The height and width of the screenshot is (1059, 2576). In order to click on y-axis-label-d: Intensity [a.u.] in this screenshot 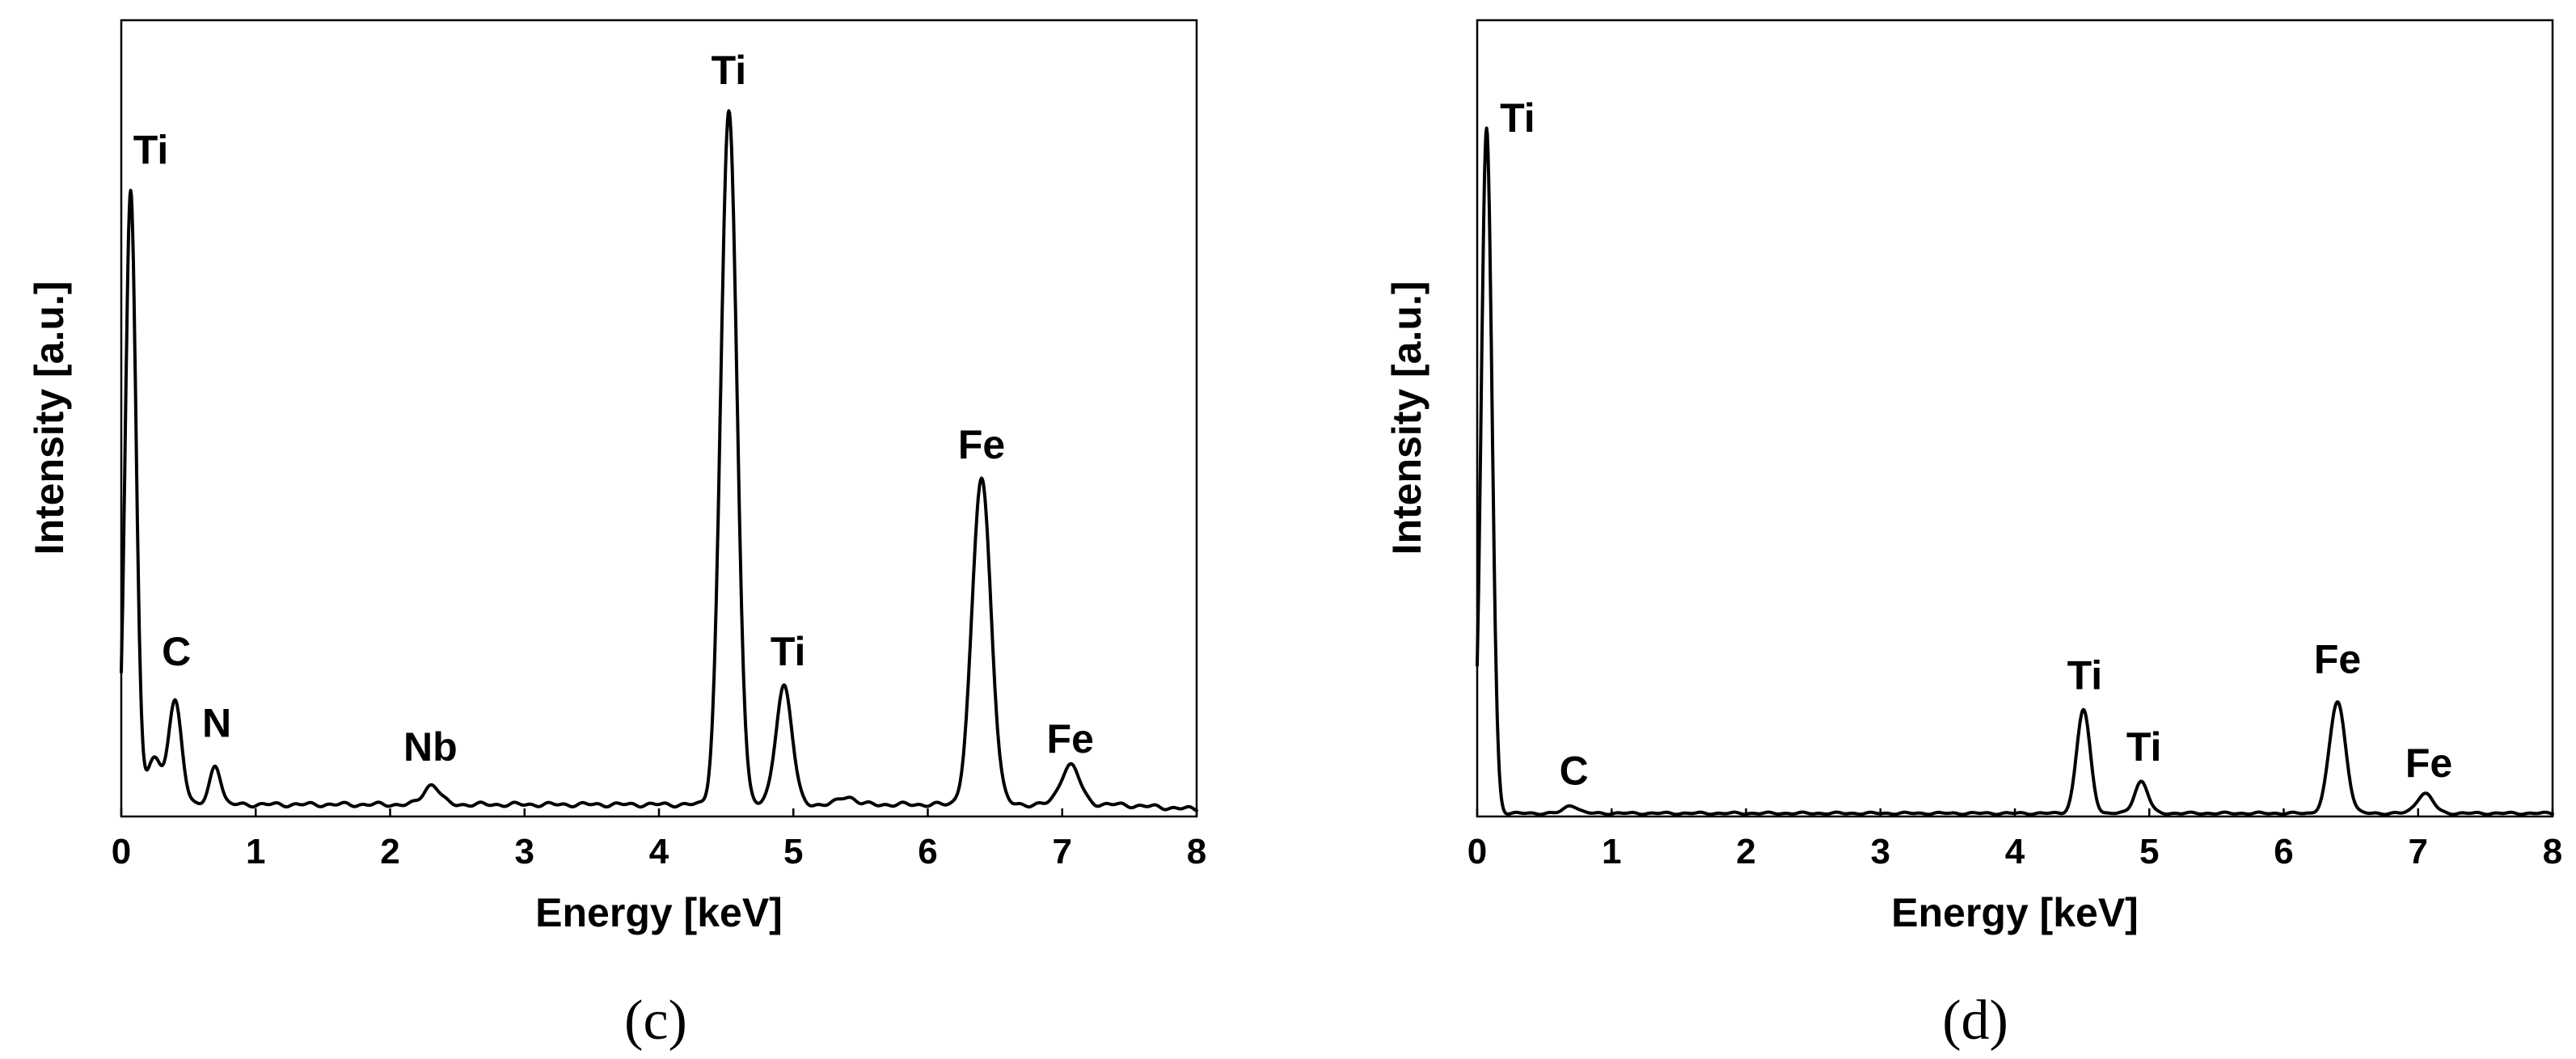, I will do `click(1406, 418)`.